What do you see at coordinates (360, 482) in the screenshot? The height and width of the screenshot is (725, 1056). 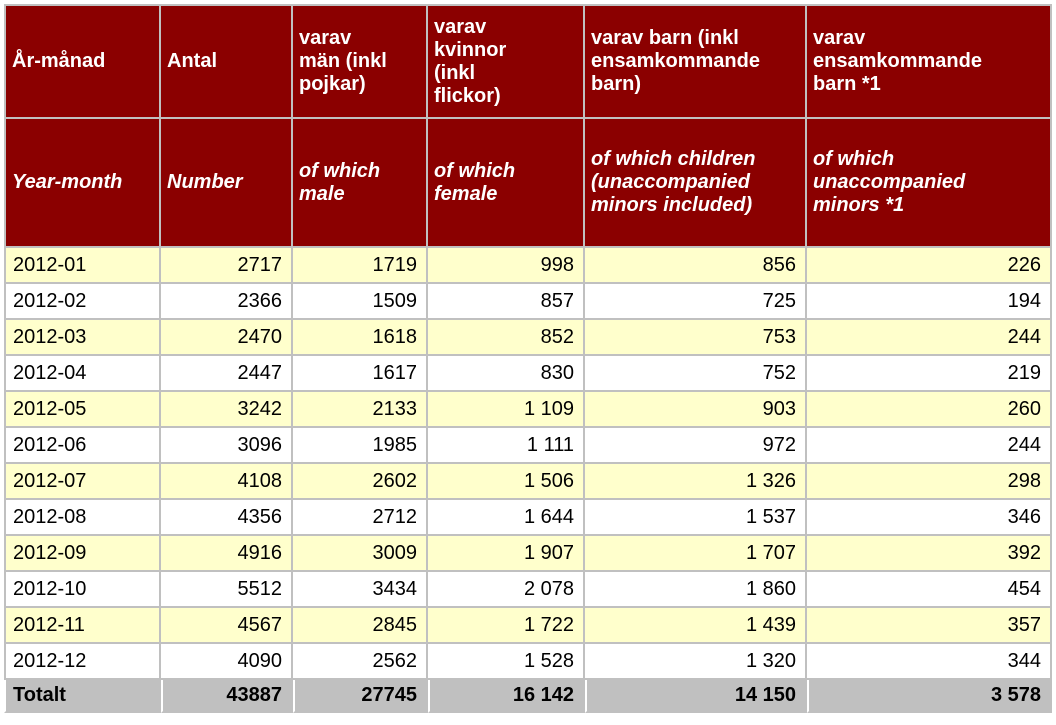 I see `cell-male: 2602` at bounding box center [360, 482].